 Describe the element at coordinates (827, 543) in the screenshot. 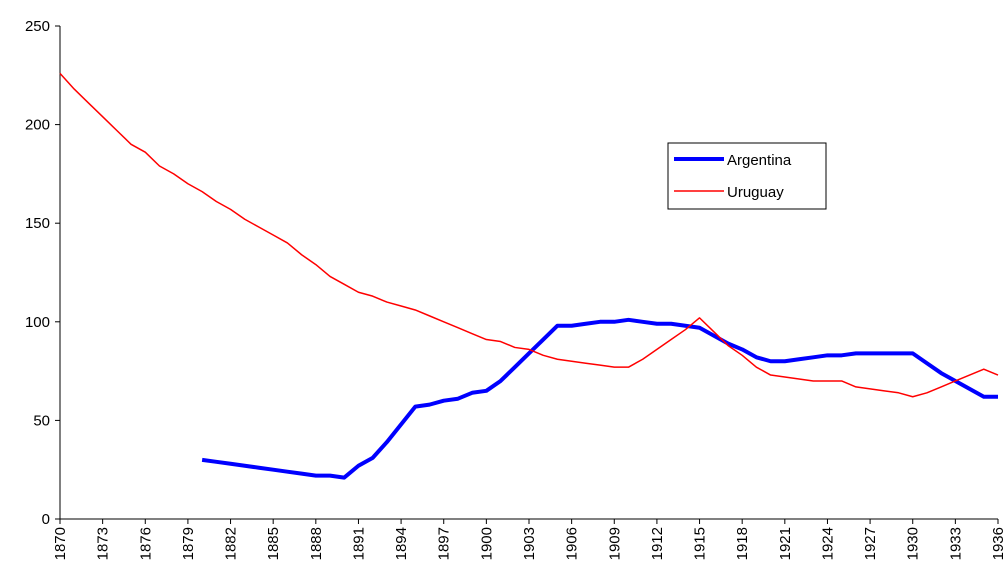

I see `x-tick-label: 1924` at that location.